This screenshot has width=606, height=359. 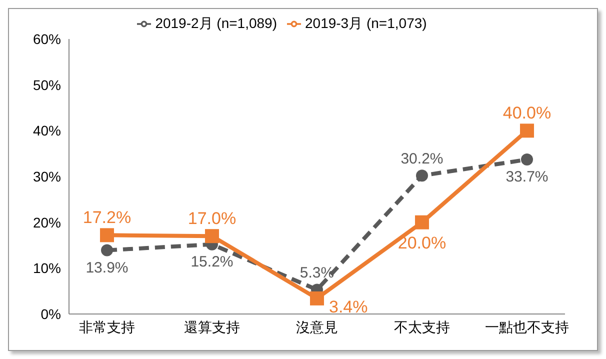 What do you see at coordinates (212, 218) in the screenshot?
I see `data-label: 17.0%` at bounding box center [212, 218].